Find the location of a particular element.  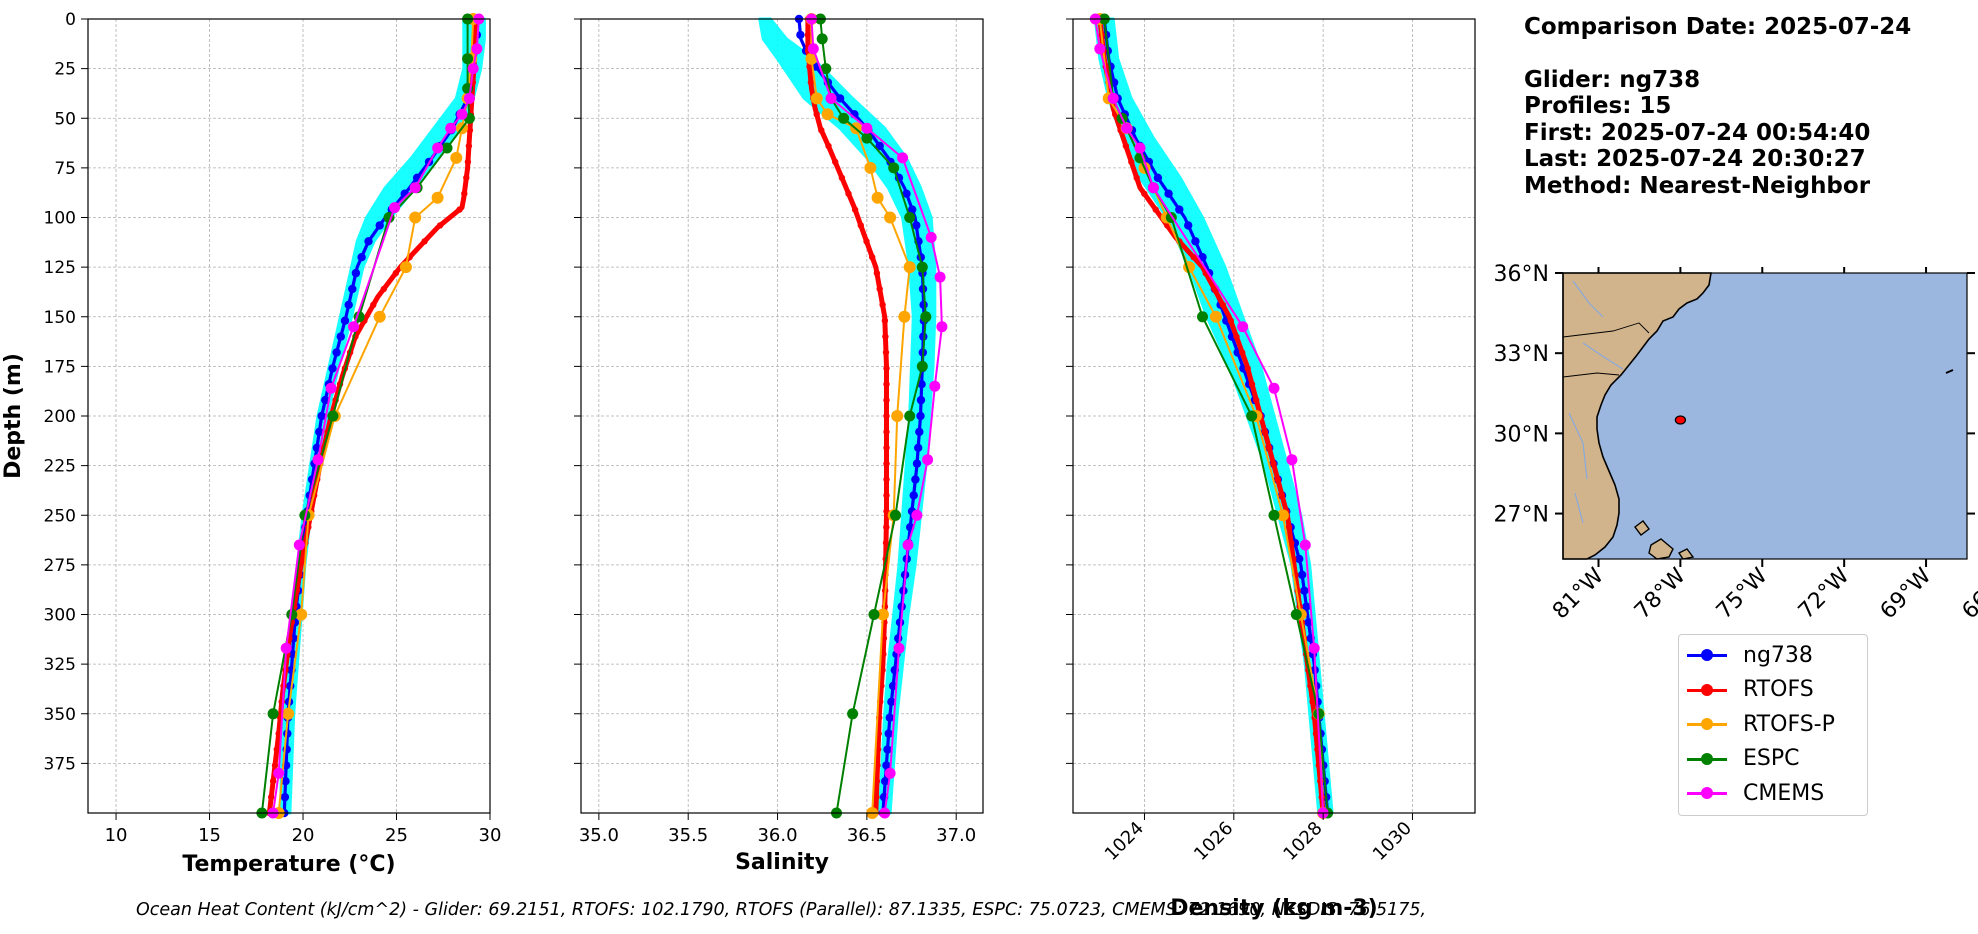

legend-item-espc: ESPC is located at coordinates (1773, 759).